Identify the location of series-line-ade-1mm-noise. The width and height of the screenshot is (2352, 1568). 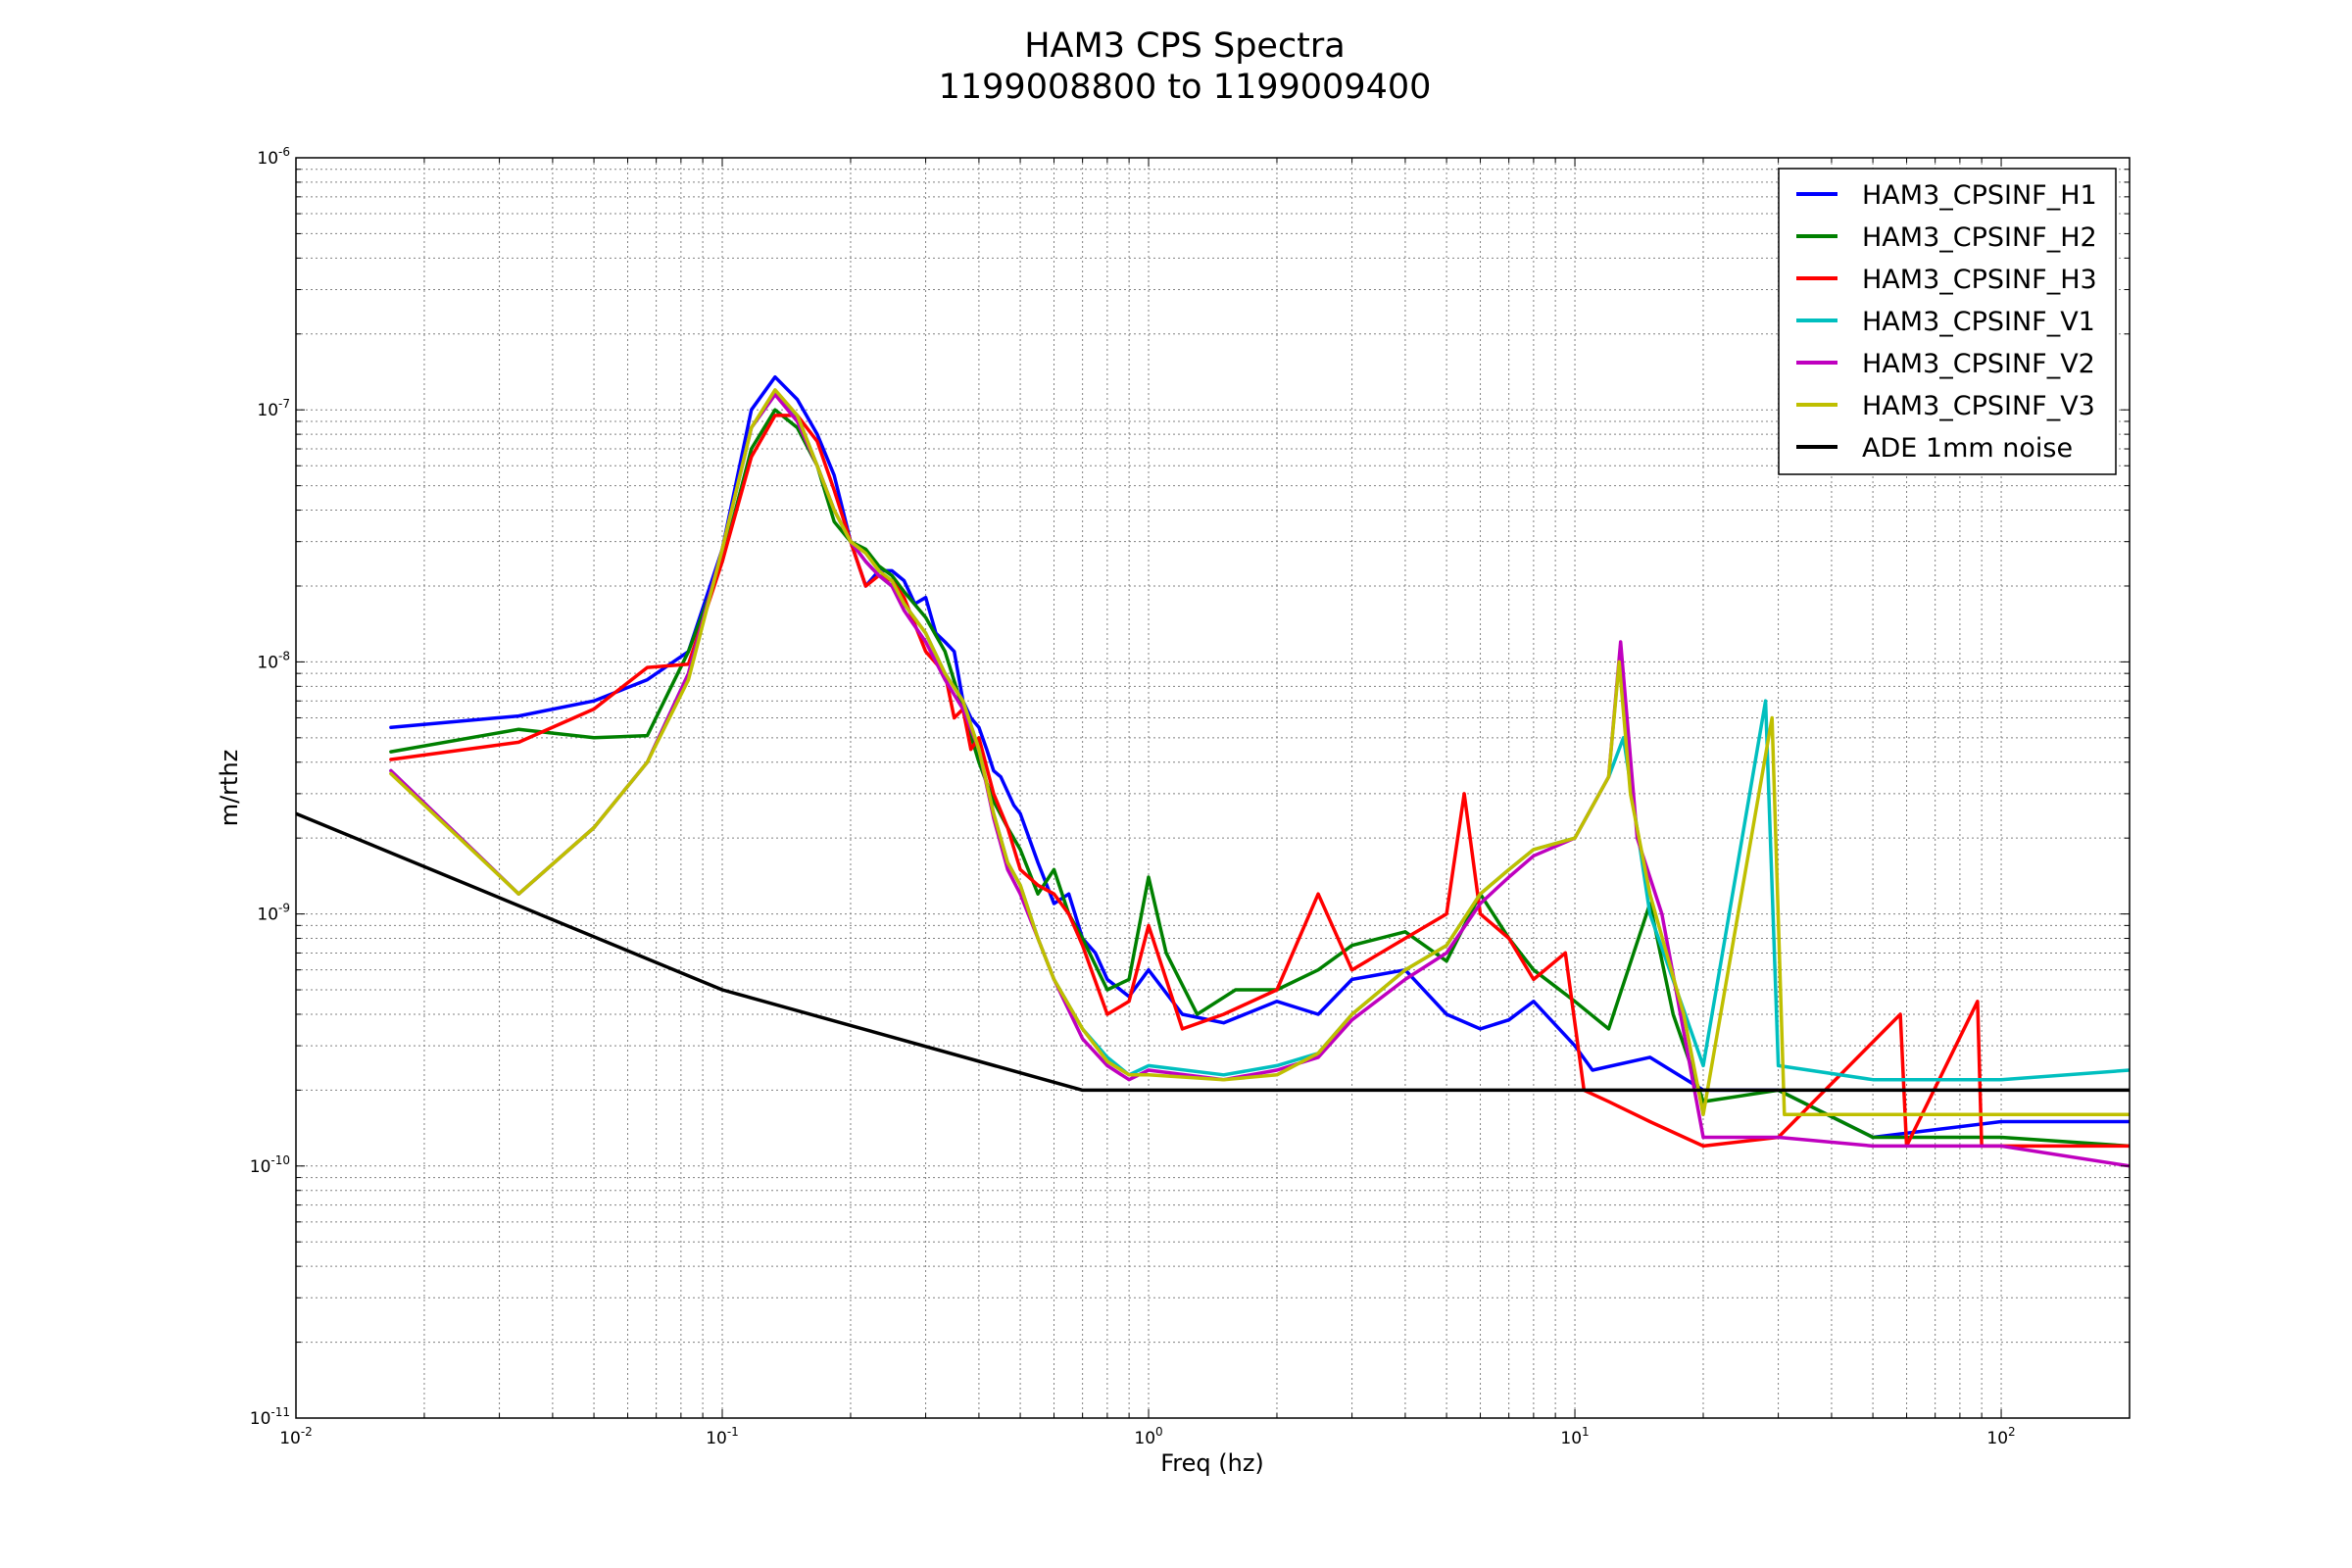
(1213, 952).